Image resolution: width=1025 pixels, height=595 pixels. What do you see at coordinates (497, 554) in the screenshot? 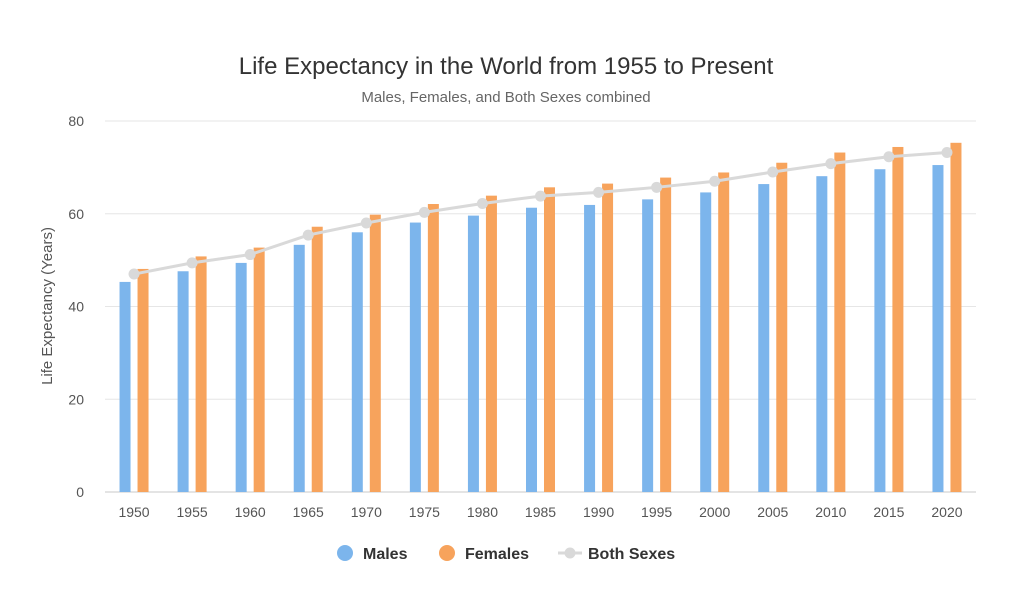
I see `legend-label: Females` at bounding box center [497, 554].